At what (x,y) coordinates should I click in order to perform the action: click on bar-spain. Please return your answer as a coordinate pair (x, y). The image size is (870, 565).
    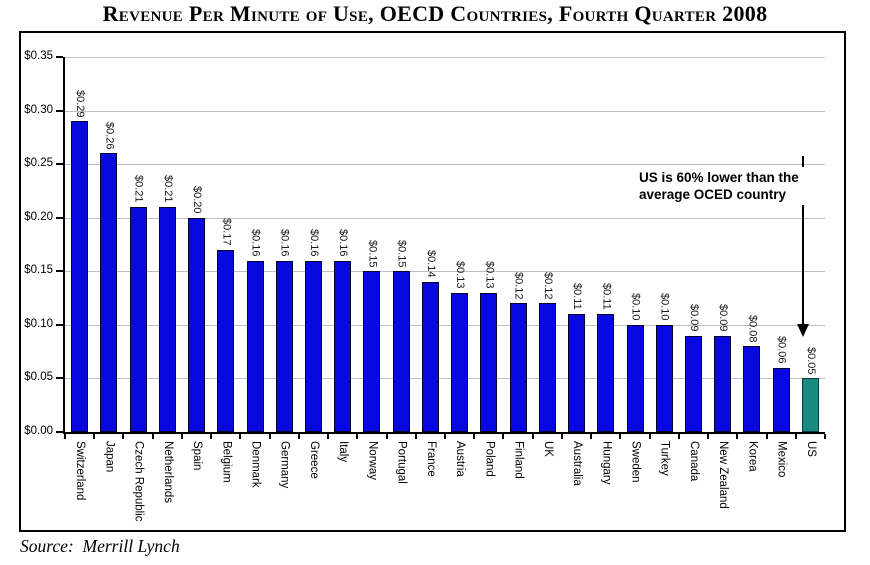
    Looking at the image, I should click on (197, 324).